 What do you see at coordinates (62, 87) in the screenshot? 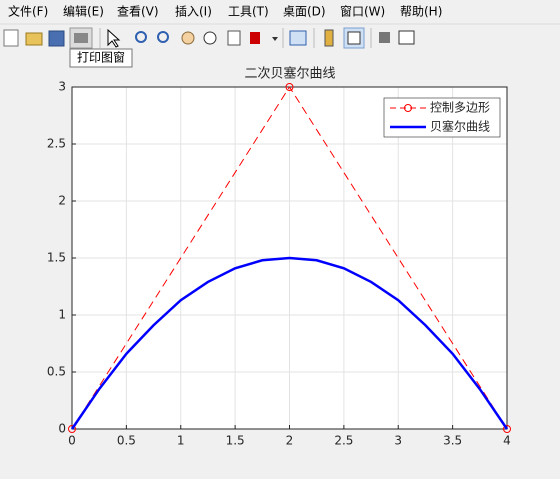
I see `y-tick-label: 3` at bounding box center [62, 87].